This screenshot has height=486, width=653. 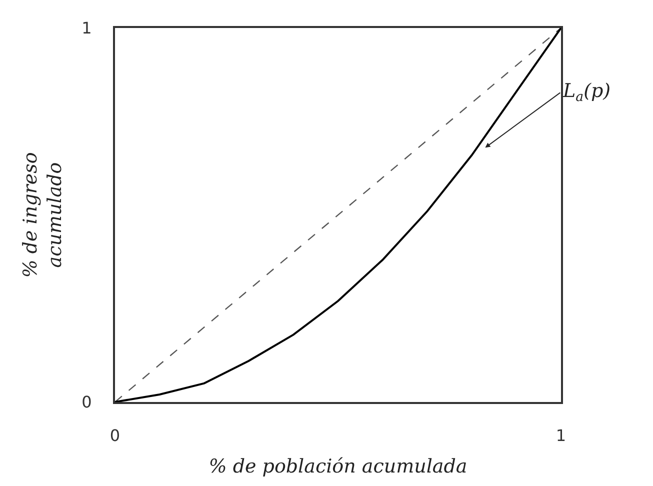 What do you see at coordinates (42, 215) in the screenshot?
I see `y-axis-title: % de ingreso acumulado` at bounding box center [42, 215].